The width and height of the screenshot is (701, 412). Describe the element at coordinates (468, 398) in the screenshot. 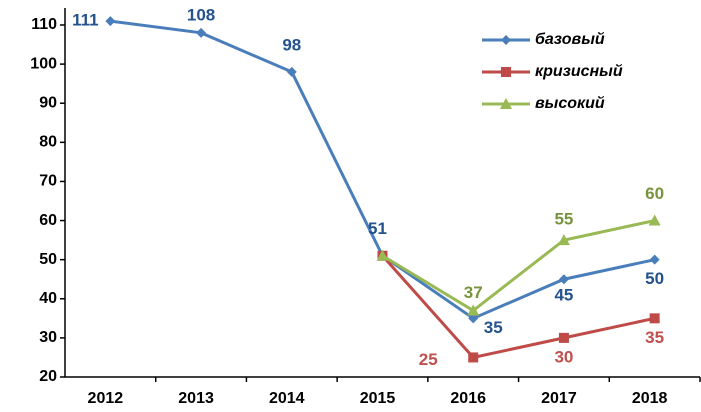

I see `x-tick-label: 2016` at that location.